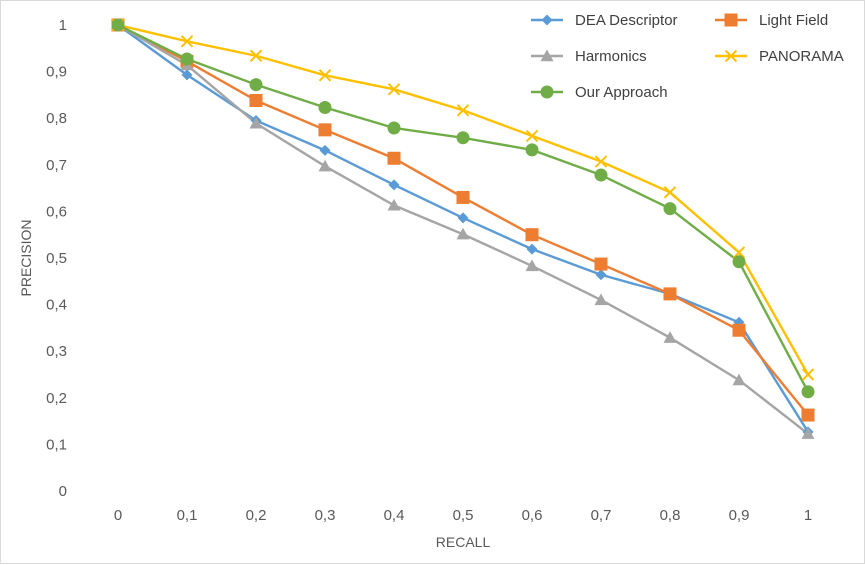 The image size is (865, 565). What do you see at coordinates (394, 515) in the screenshot?
I see `x-tick-label: 0,4` at bounding box center [394, 515].